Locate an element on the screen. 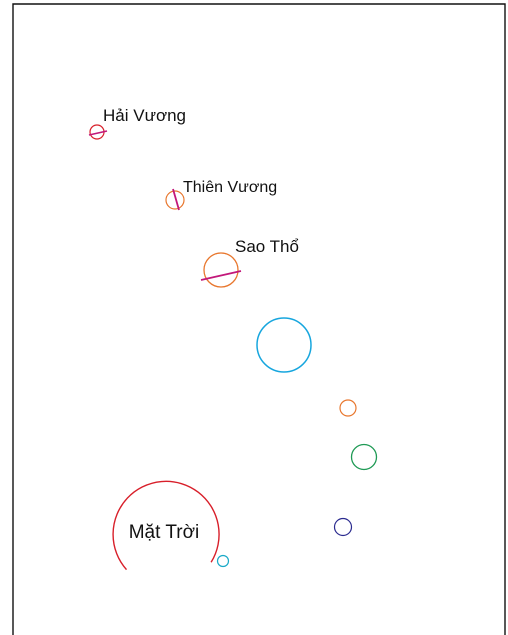  neptune-label: Hải Vương is located at coordinates (144, 115).